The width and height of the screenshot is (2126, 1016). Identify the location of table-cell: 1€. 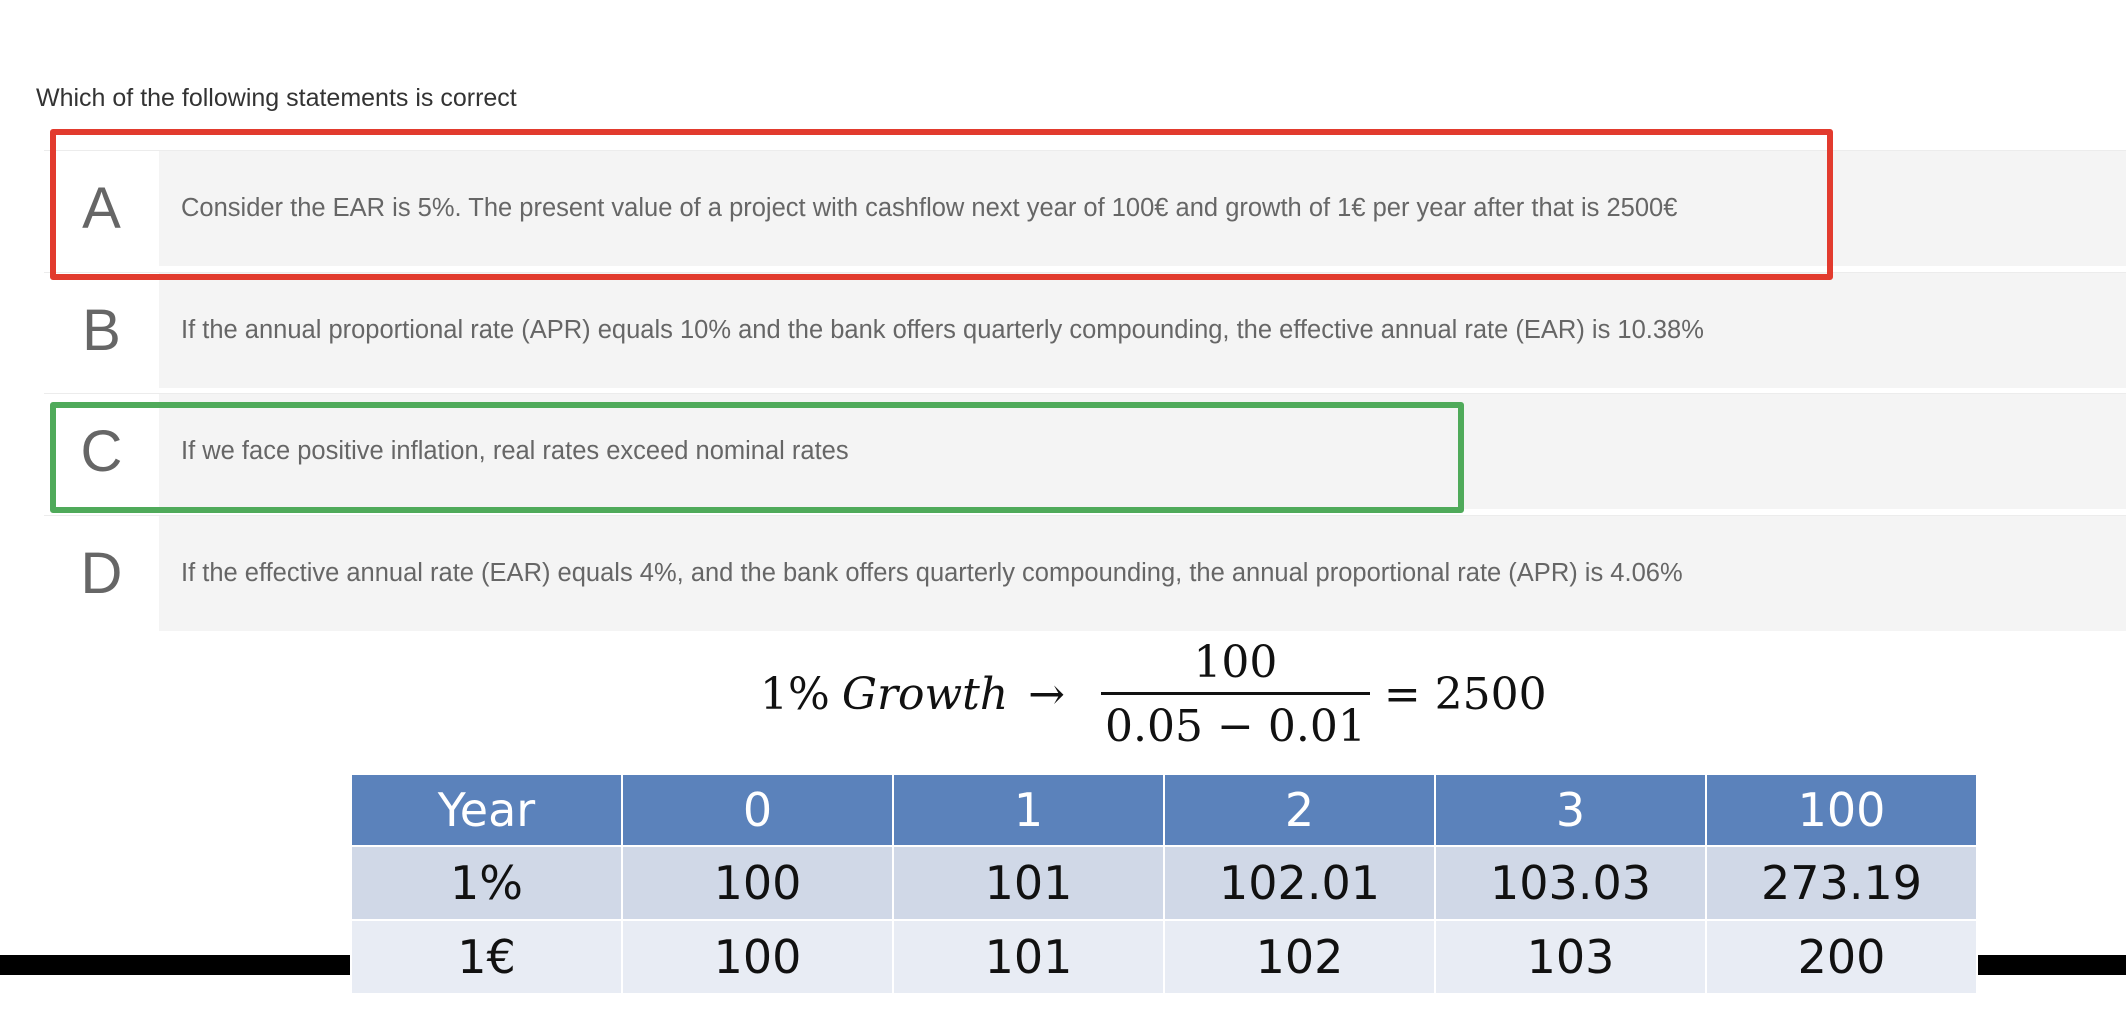
(486, 957).